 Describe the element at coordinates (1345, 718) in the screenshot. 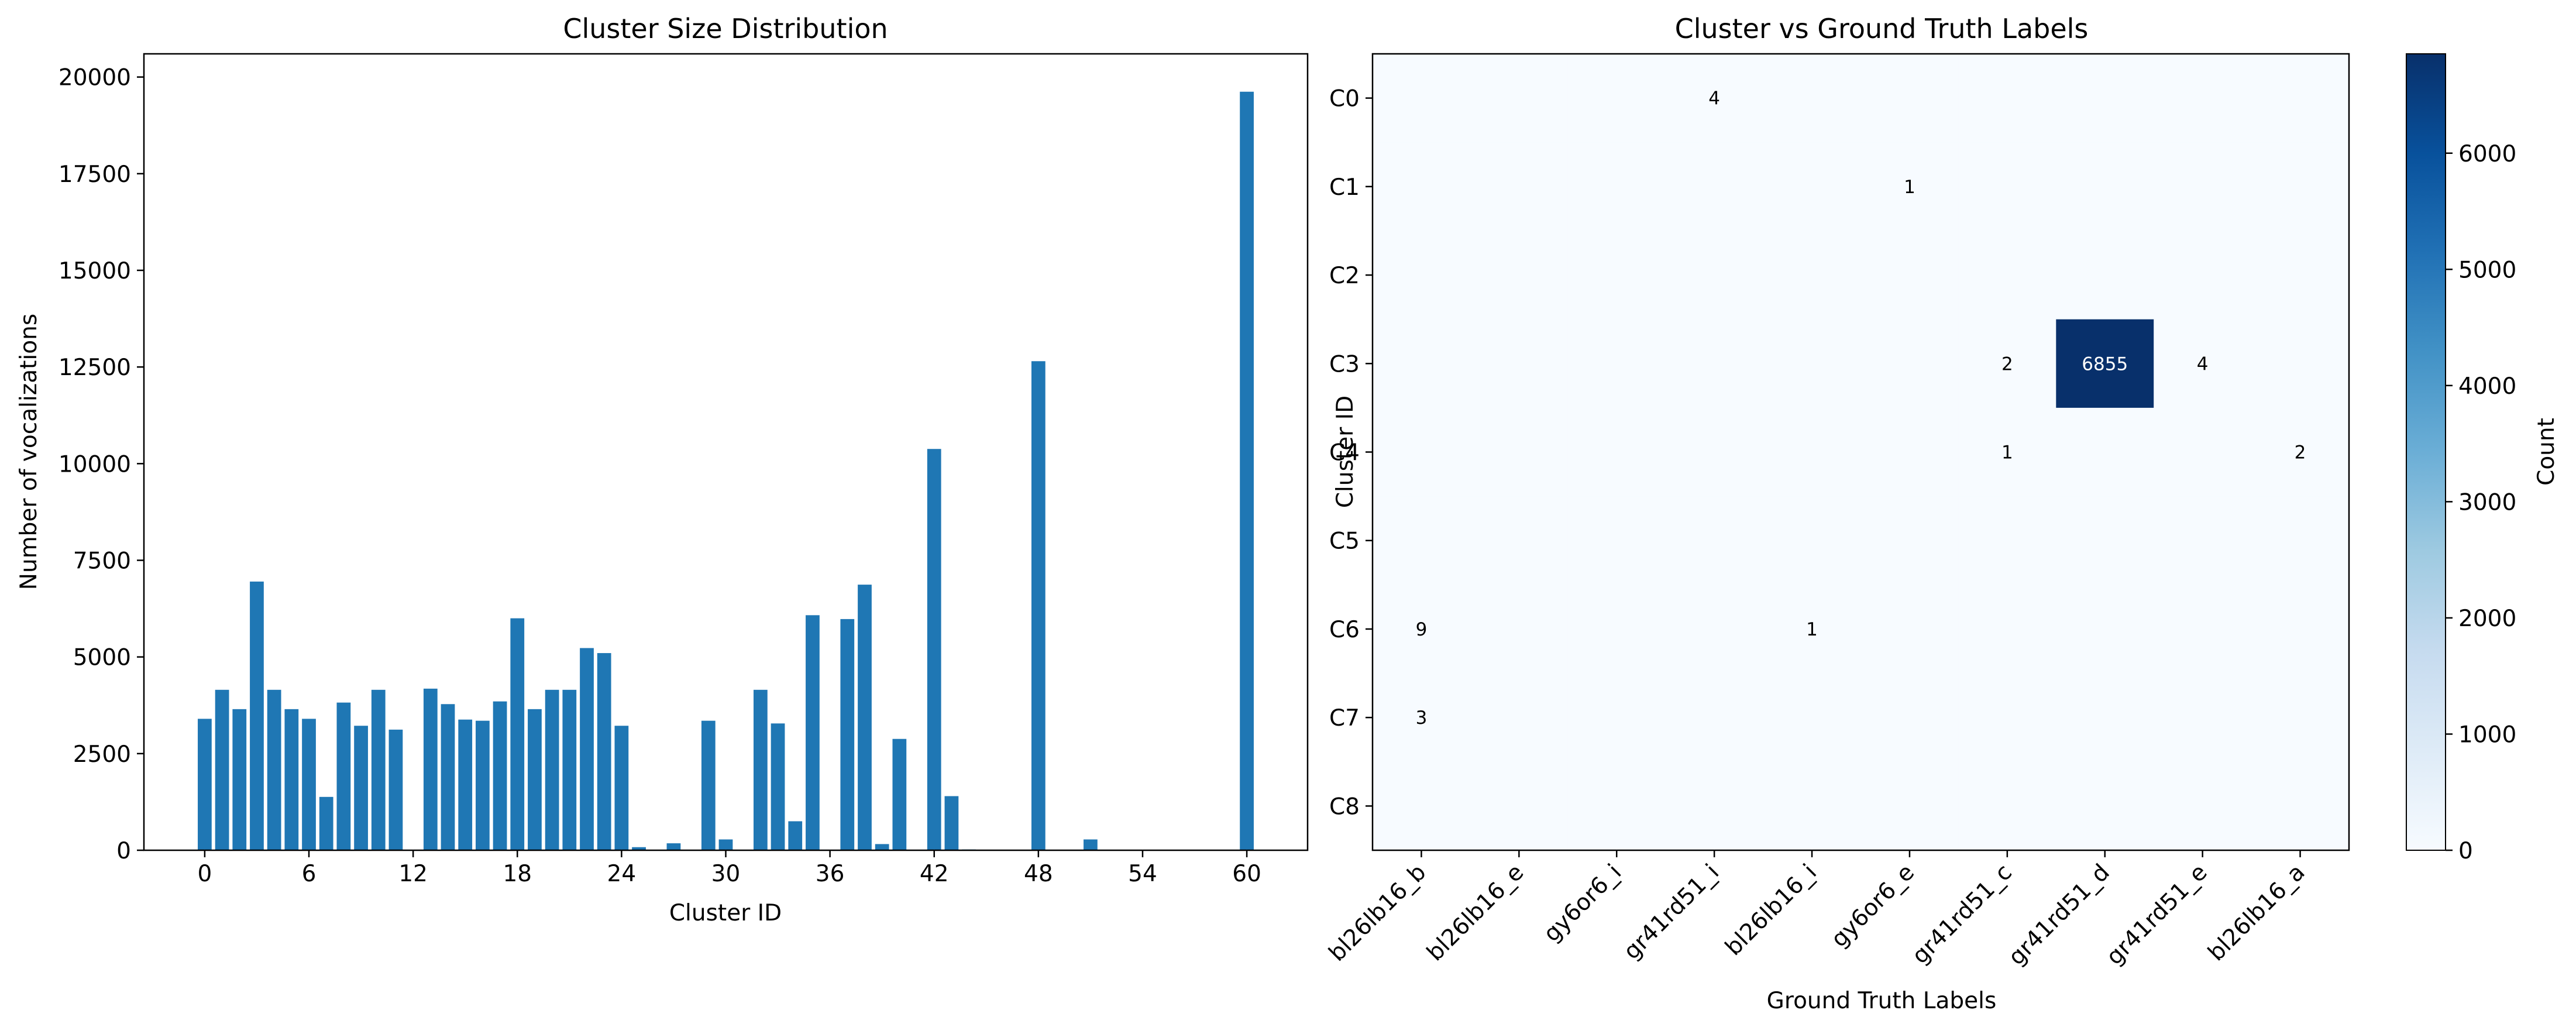

I see `heatmap-y-tick-label-C7: C7` at that location.